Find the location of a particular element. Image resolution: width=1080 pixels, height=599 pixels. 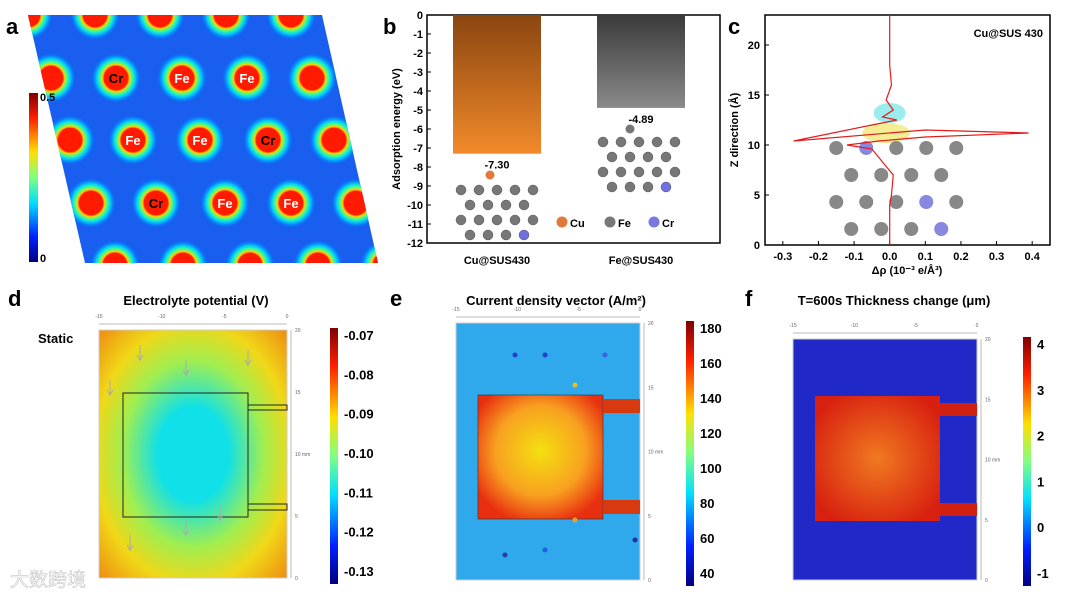

x-axis-tick: -15 is located at coordinates (792, 326).